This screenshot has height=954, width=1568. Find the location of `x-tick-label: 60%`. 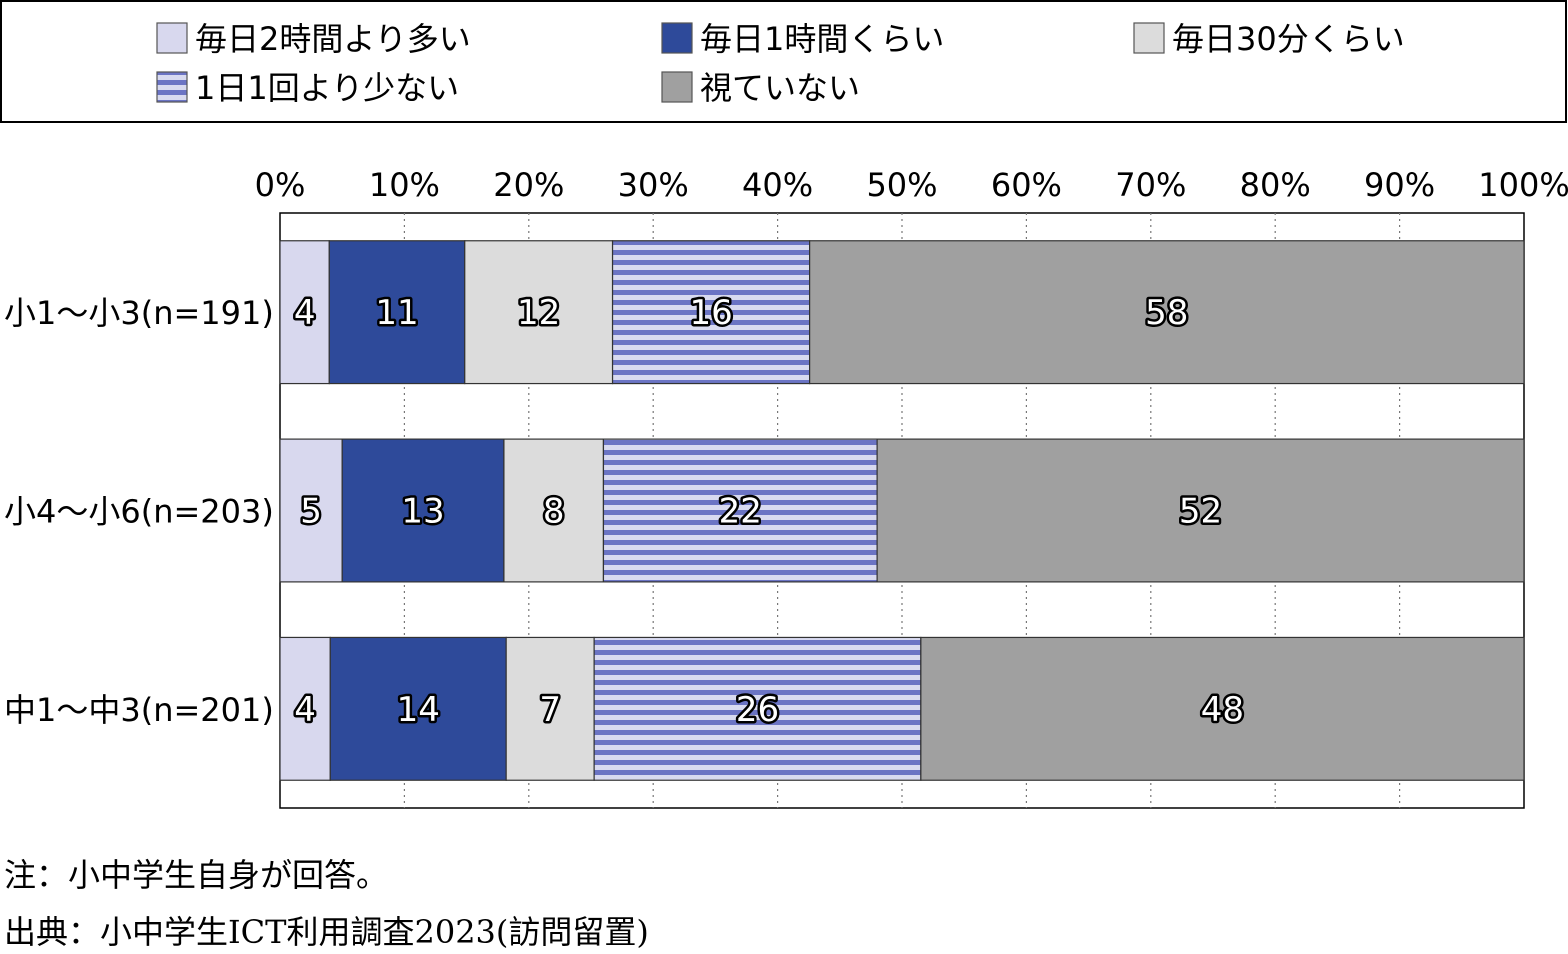

x-tick-label: 60% is located at coordinates (1026, 185).